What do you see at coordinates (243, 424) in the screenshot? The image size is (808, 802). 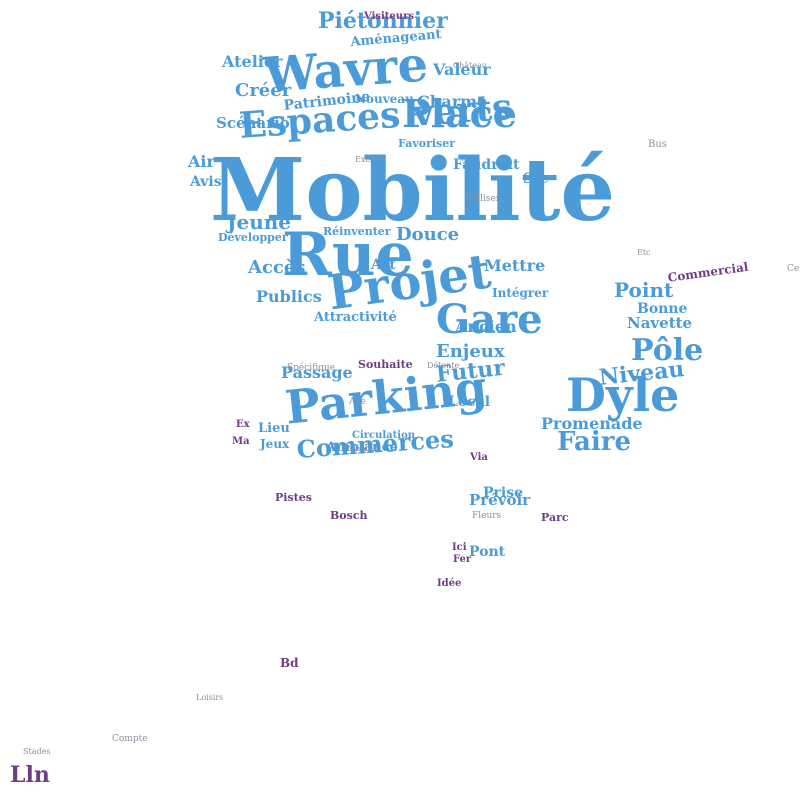 I see `word-60: Ex` at bounding box center [243, 424].